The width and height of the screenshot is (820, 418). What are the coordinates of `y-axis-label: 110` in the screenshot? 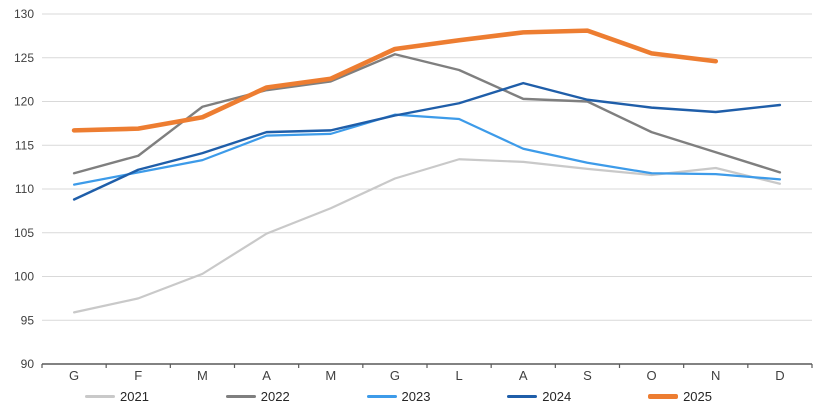 It's located at (24, 189).